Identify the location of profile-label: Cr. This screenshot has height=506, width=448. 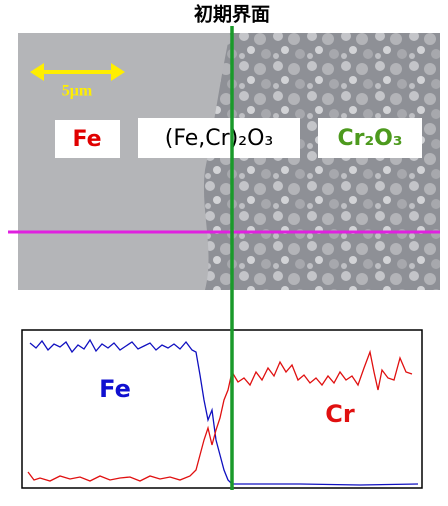
(340, 414).